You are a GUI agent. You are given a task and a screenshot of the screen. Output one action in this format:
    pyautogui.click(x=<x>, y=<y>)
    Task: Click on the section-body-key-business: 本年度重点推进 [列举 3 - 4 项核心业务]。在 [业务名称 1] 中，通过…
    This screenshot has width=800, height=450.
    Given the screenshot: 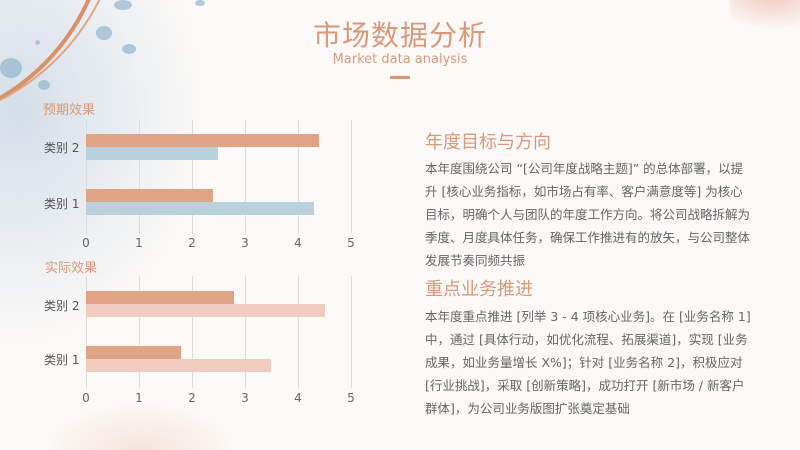 What is the action you would take?
    pyautogui.click(x=588, y=362)
    